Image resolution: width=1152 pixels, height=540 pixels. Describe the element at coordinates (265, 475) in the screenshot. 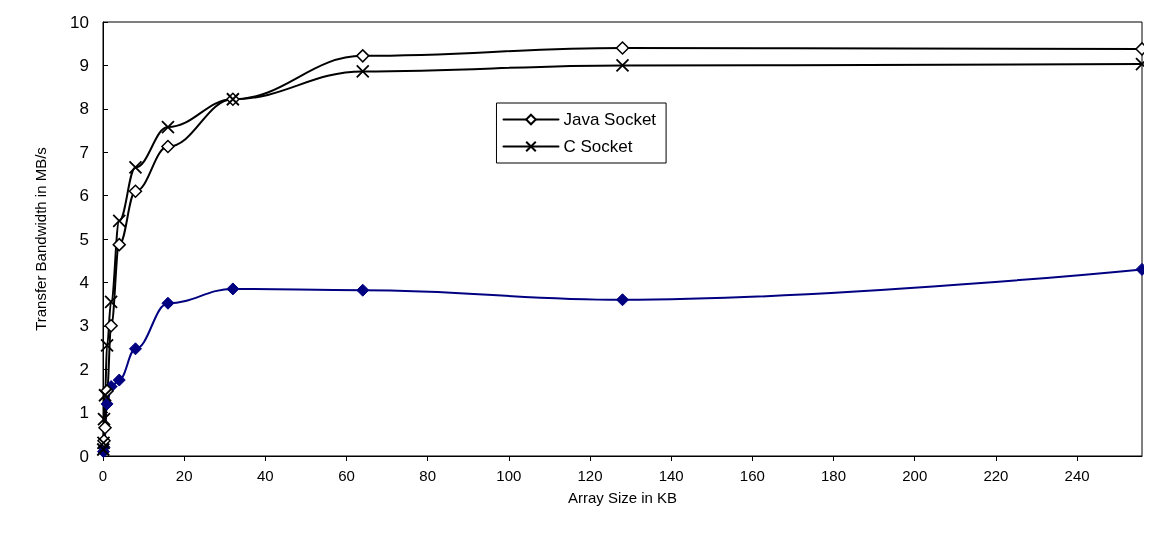

I see `x-tick-label: 40` at that location.